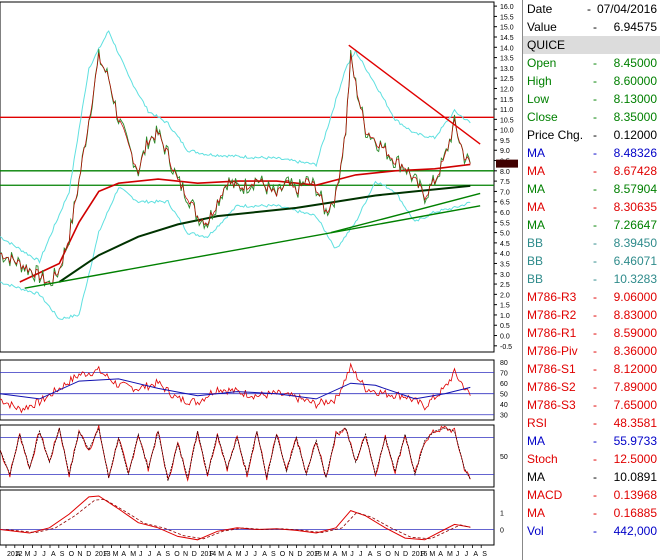  What do you see at coordinates (542, 27) in the screenshot?
I see `value-label: Value` at bounding box center [542, 27].